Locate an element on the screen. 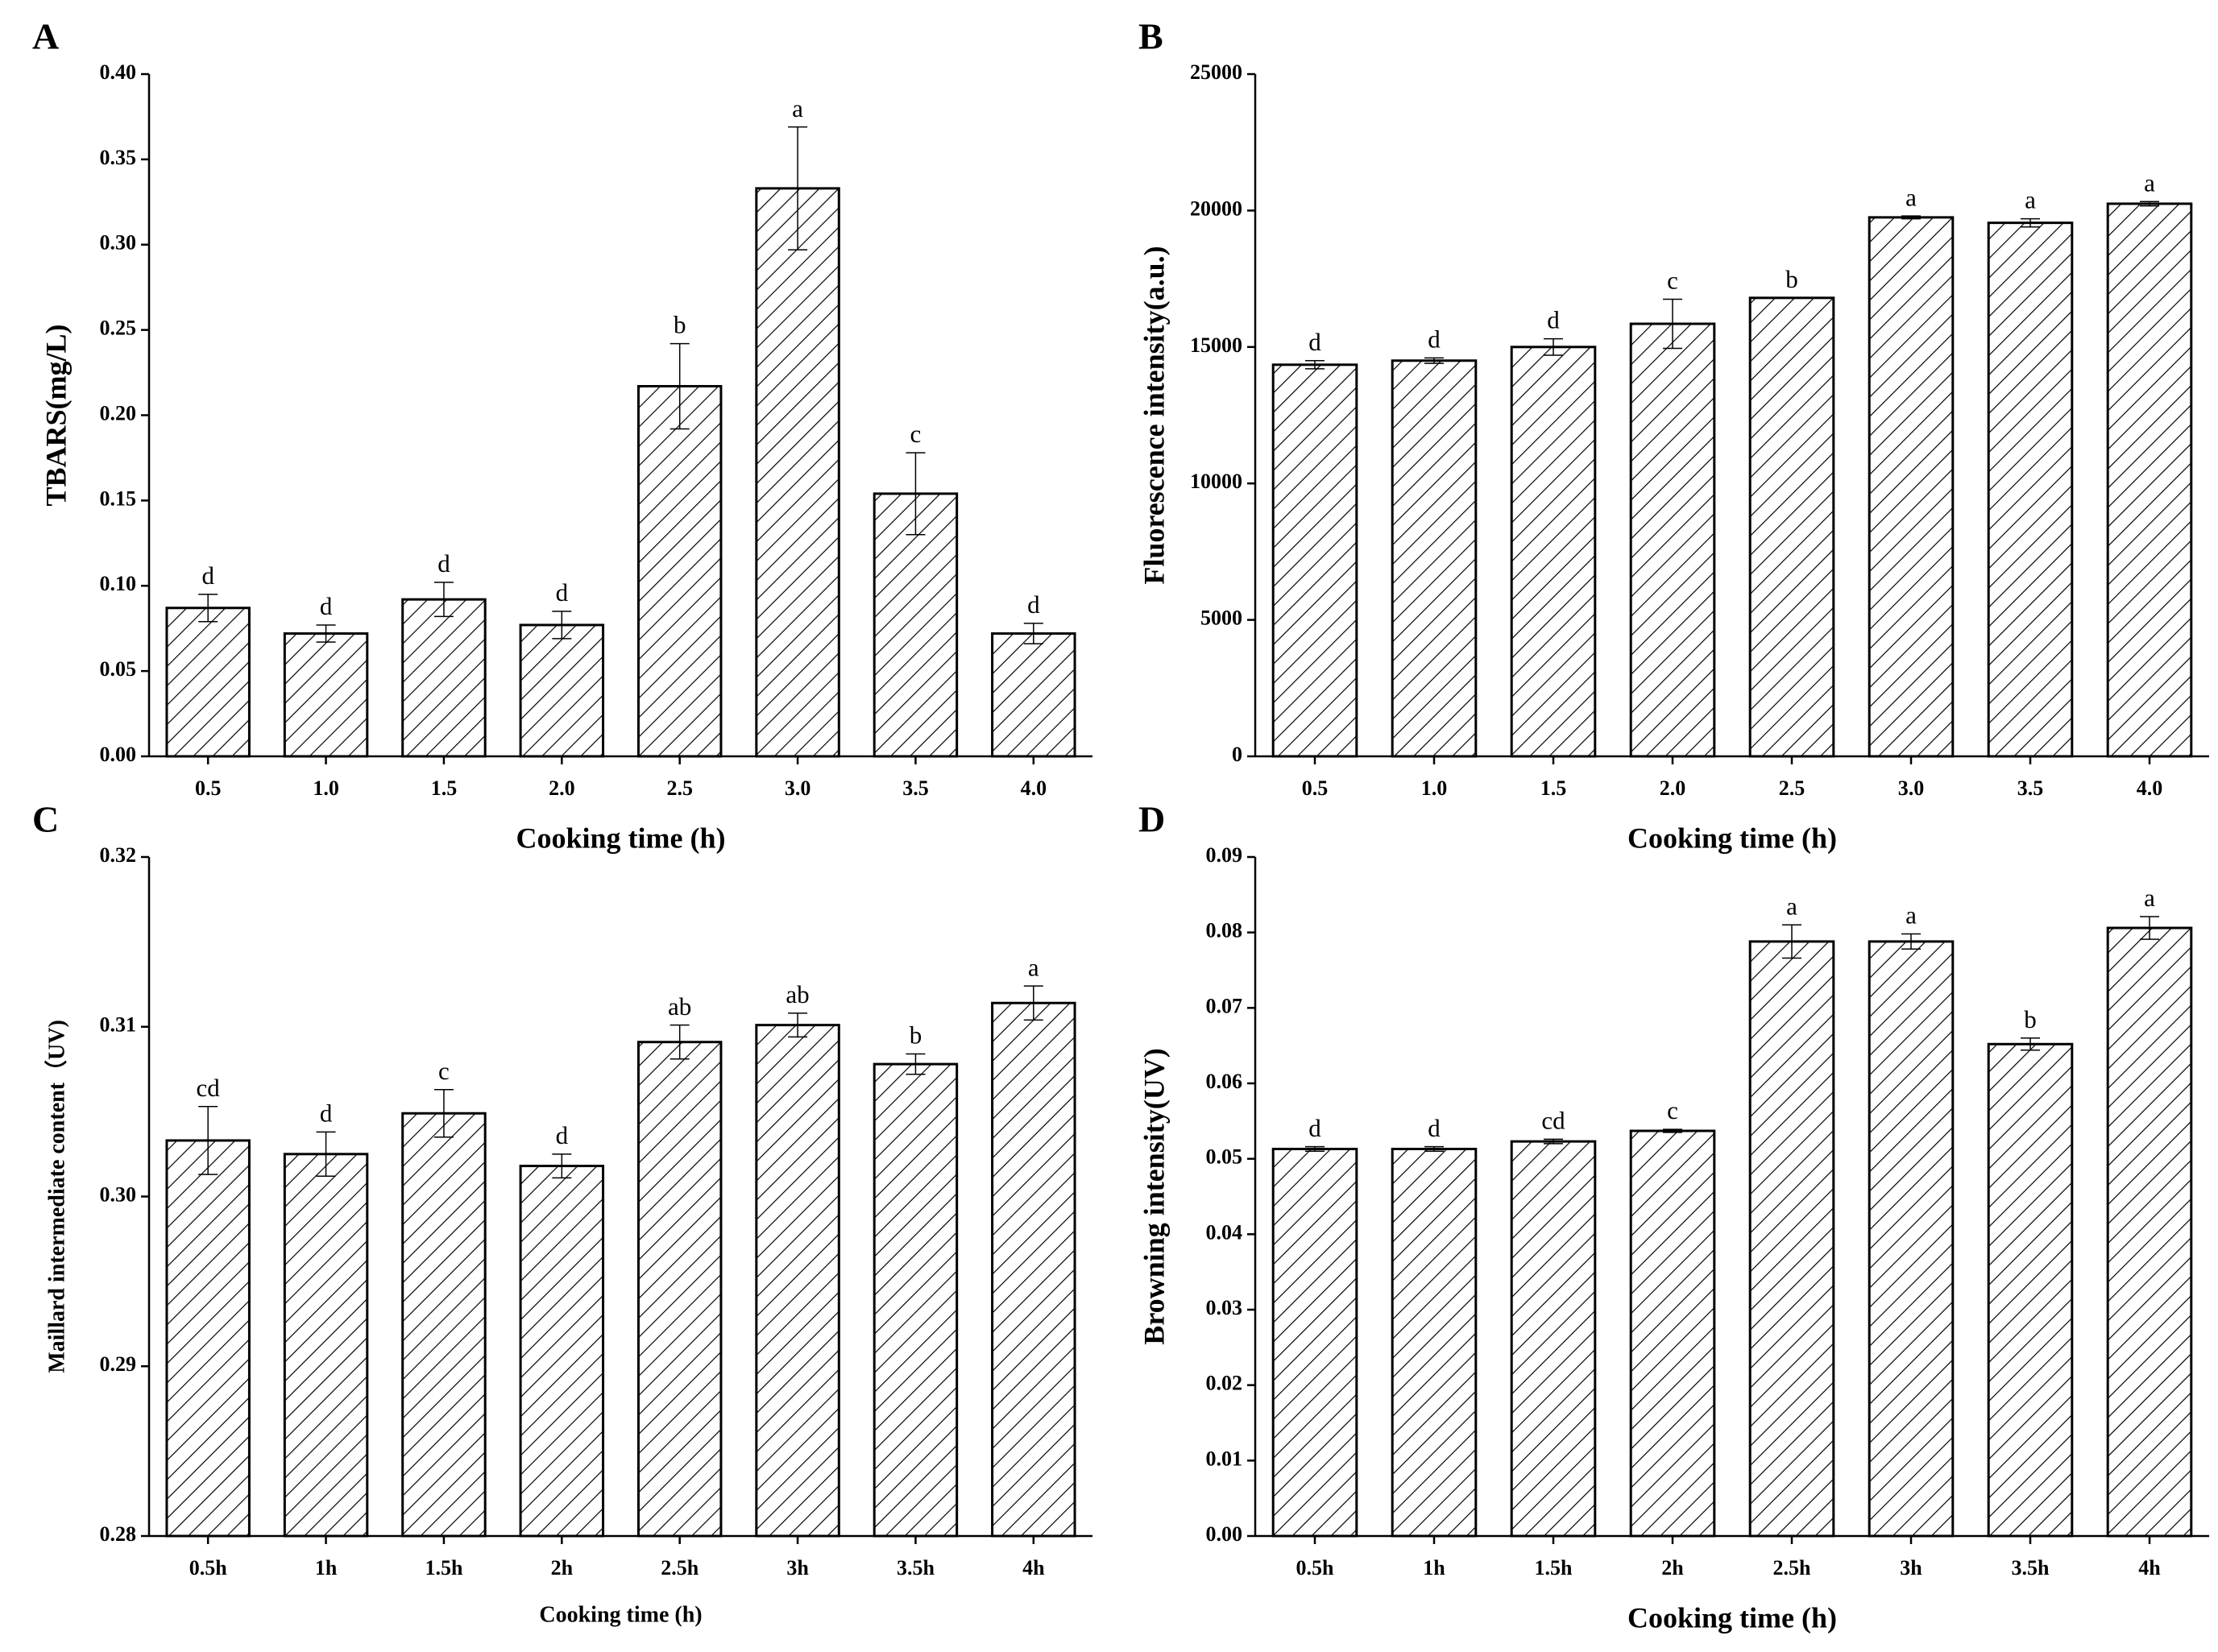  y-tick-label: 0.07 is located at coordinates (1224, 1006).